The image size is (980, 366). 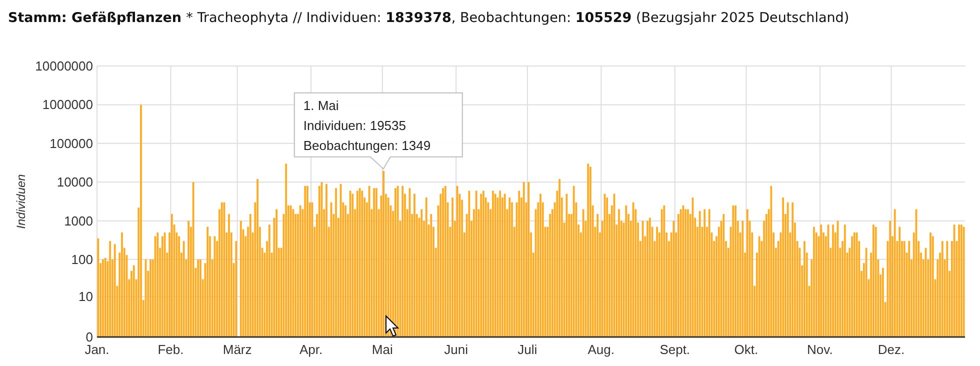 I want to click on x-tick-label: Juli, so click(x=528, y=349).